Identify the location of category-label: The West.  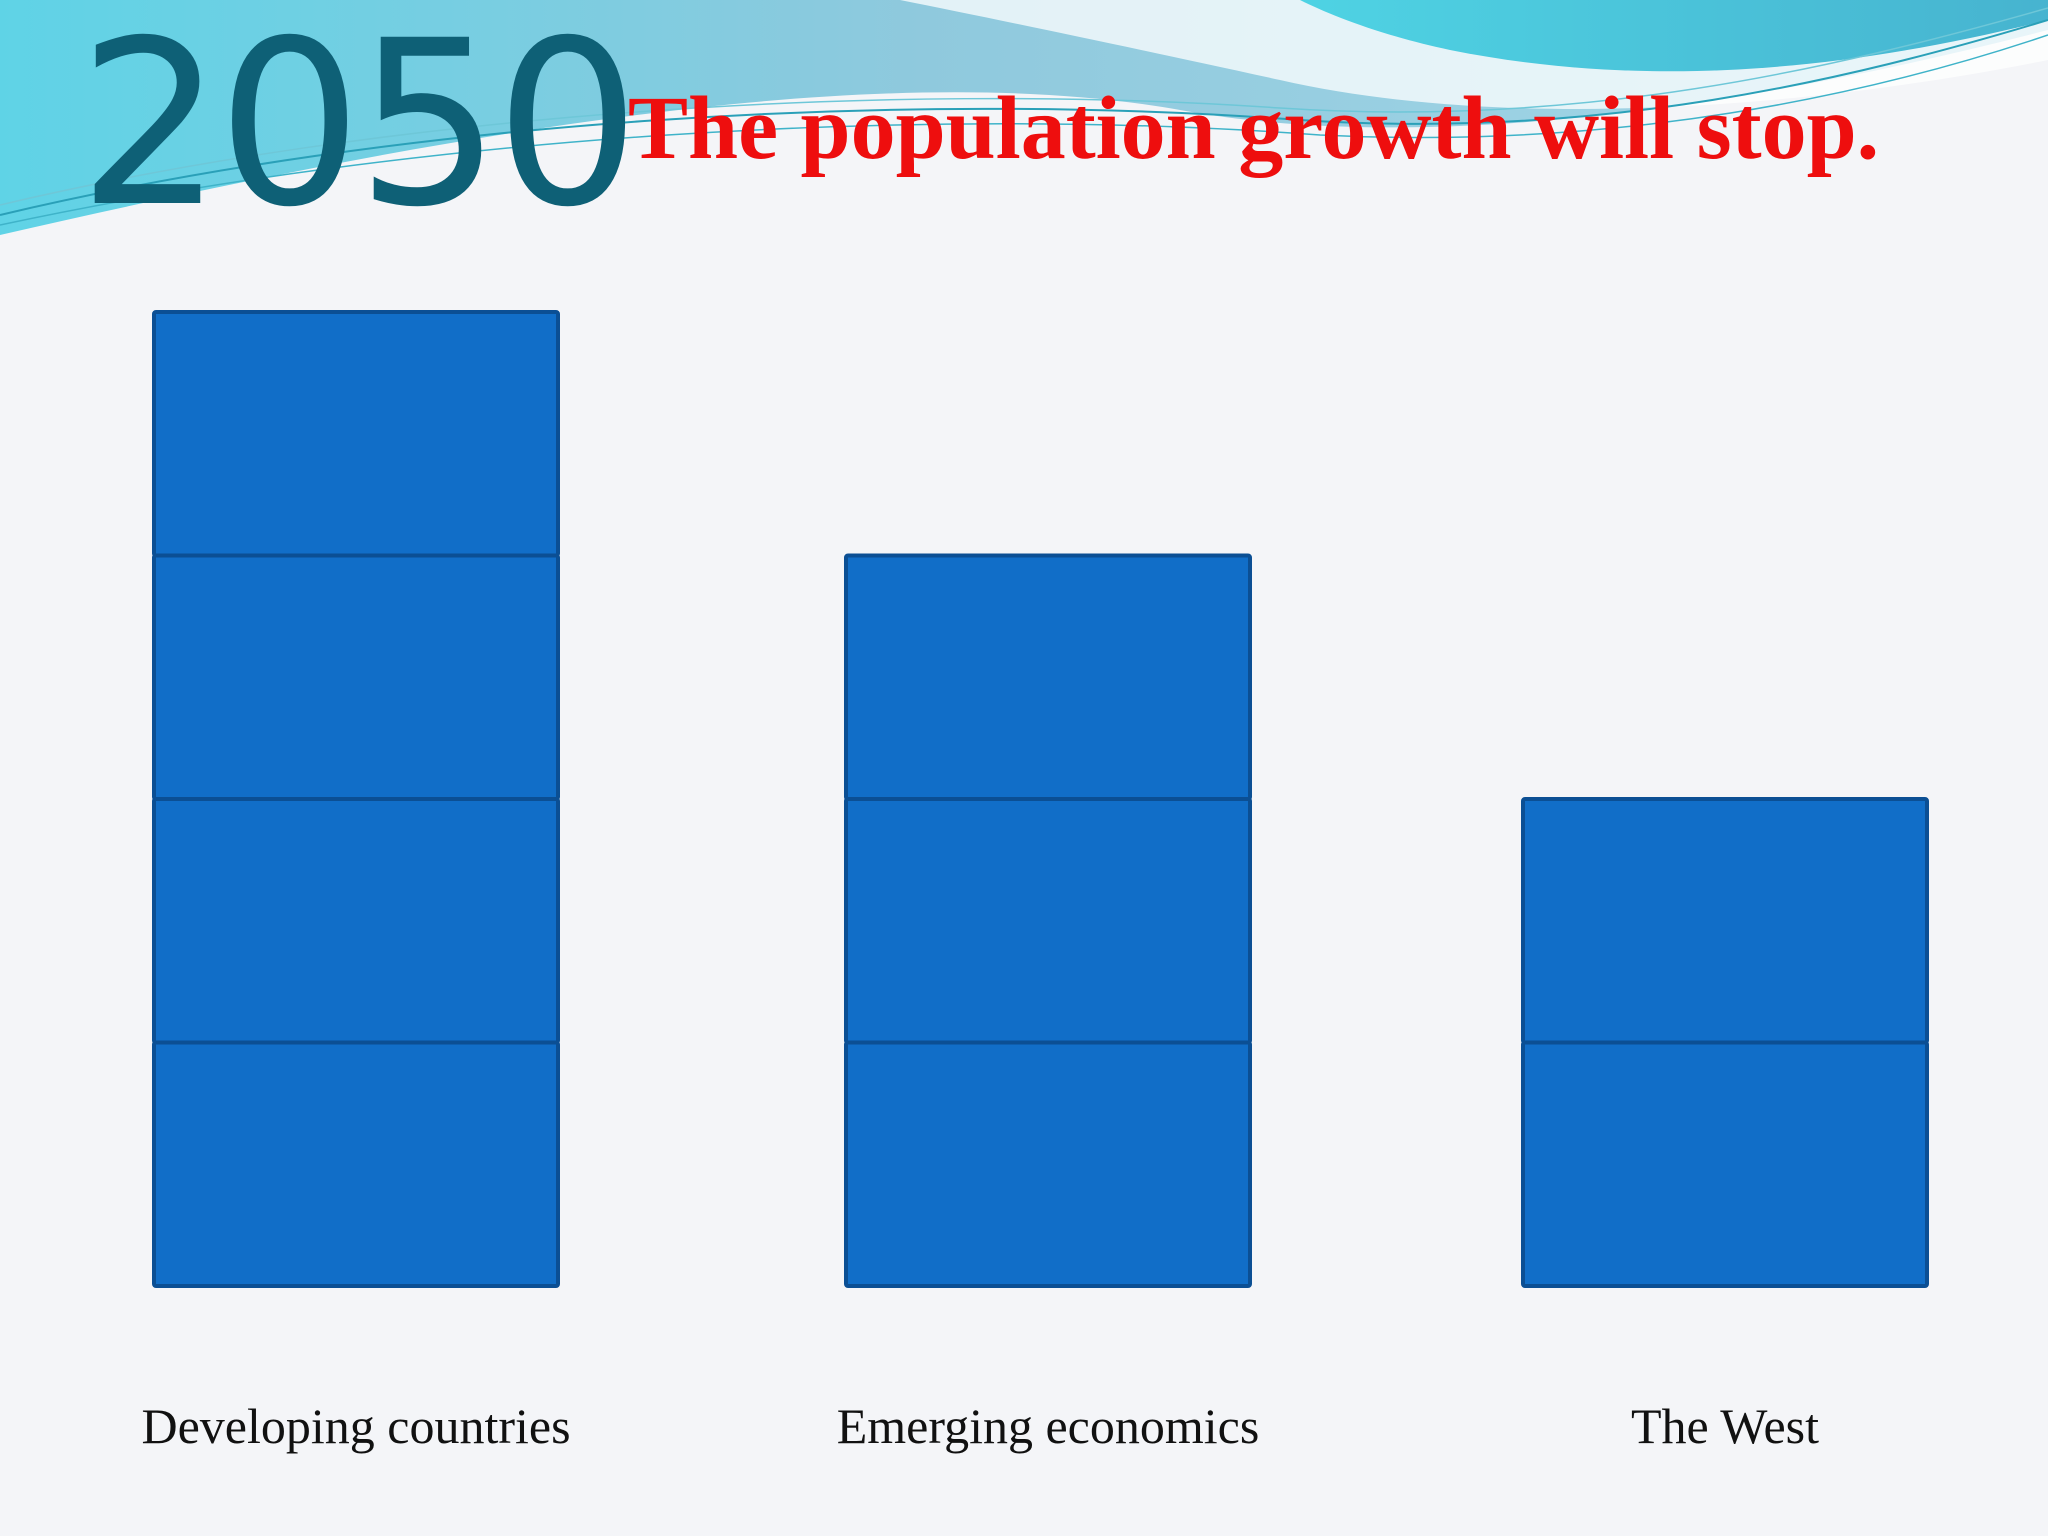
(1725, 1426).